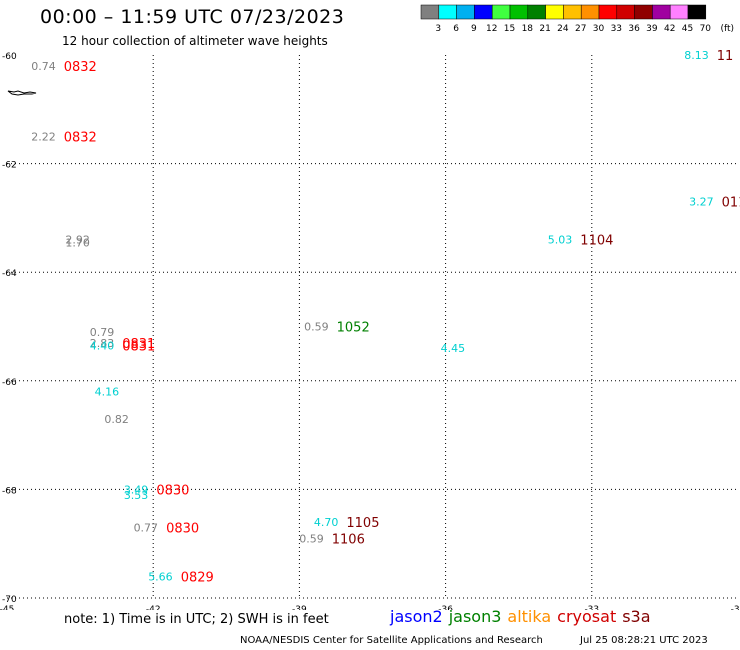  I want to click on colorbar-tick-label: 36, so click(634, 29).